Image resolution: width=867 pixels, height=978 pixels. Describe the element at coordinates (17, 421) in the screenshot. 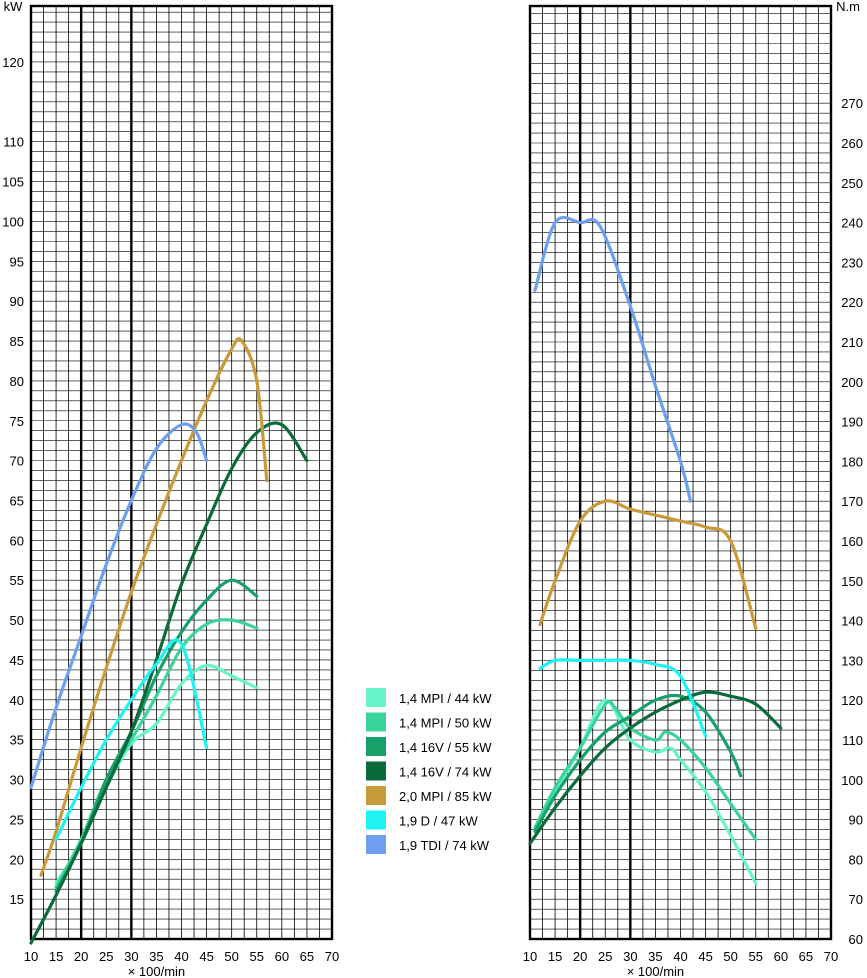

I see `y-tick-label: 75` at that location.